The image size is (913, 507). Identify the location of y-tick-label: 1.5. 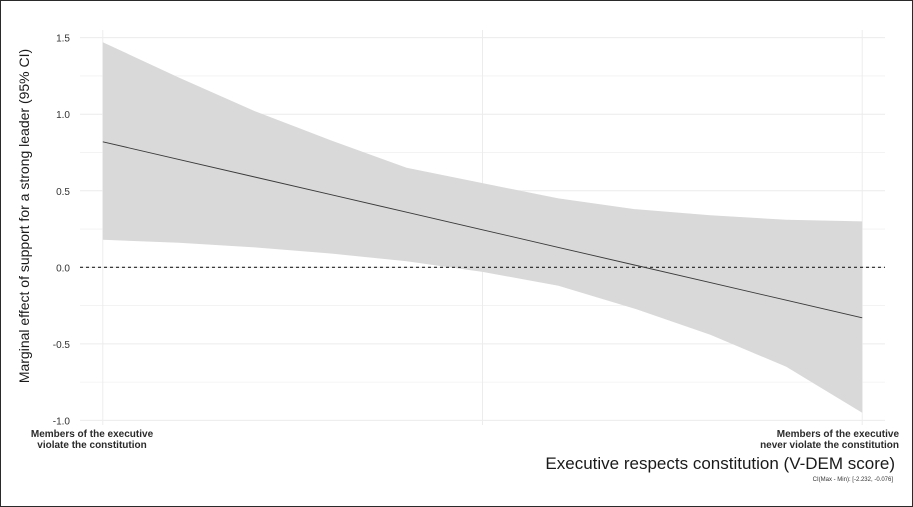
(63, 39).